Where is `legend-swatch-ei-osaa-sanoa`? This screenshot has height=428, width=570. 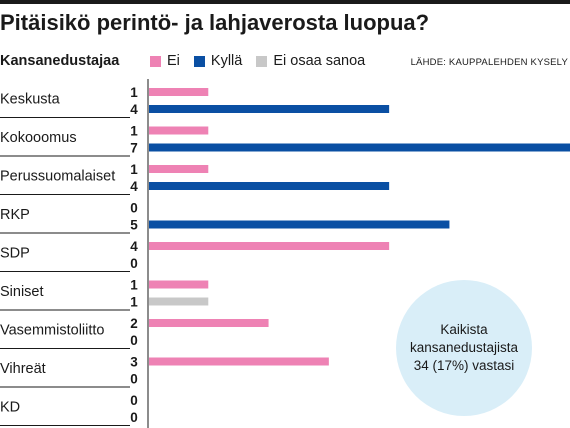 legend-swatch-ei-osaa-sanoa is located at coordinates (262, 61).